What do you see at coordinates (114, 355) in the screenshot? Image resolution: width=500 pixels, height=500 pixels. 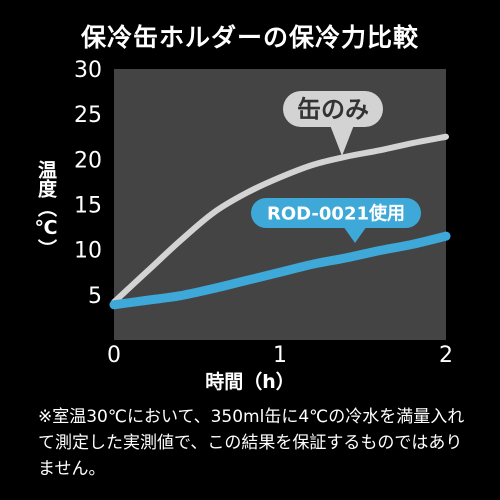 I see `x-tick-label: 0` at bounding box center [114, 355].